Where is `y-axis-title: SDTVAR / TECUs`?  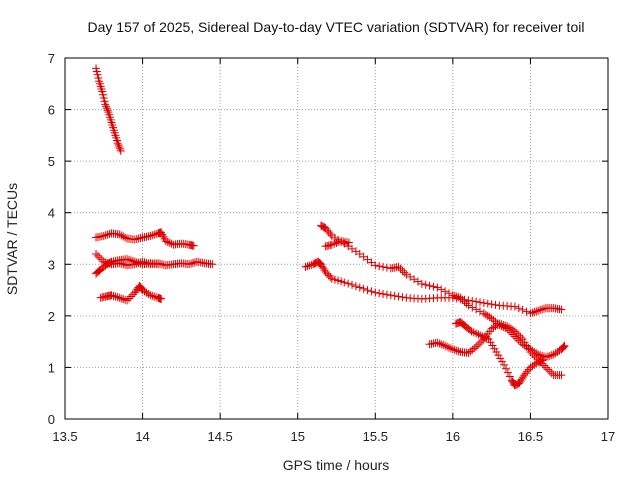 y-axis-title: SDTVAR / TECUs is located at coordinates (12, 239).